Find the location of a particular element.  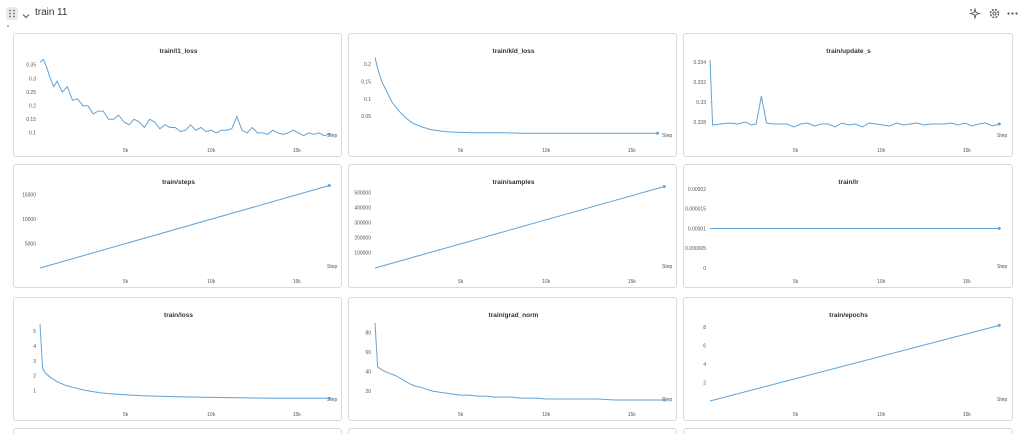

y-tick-label: 0 is located at coordinates (704, 269).